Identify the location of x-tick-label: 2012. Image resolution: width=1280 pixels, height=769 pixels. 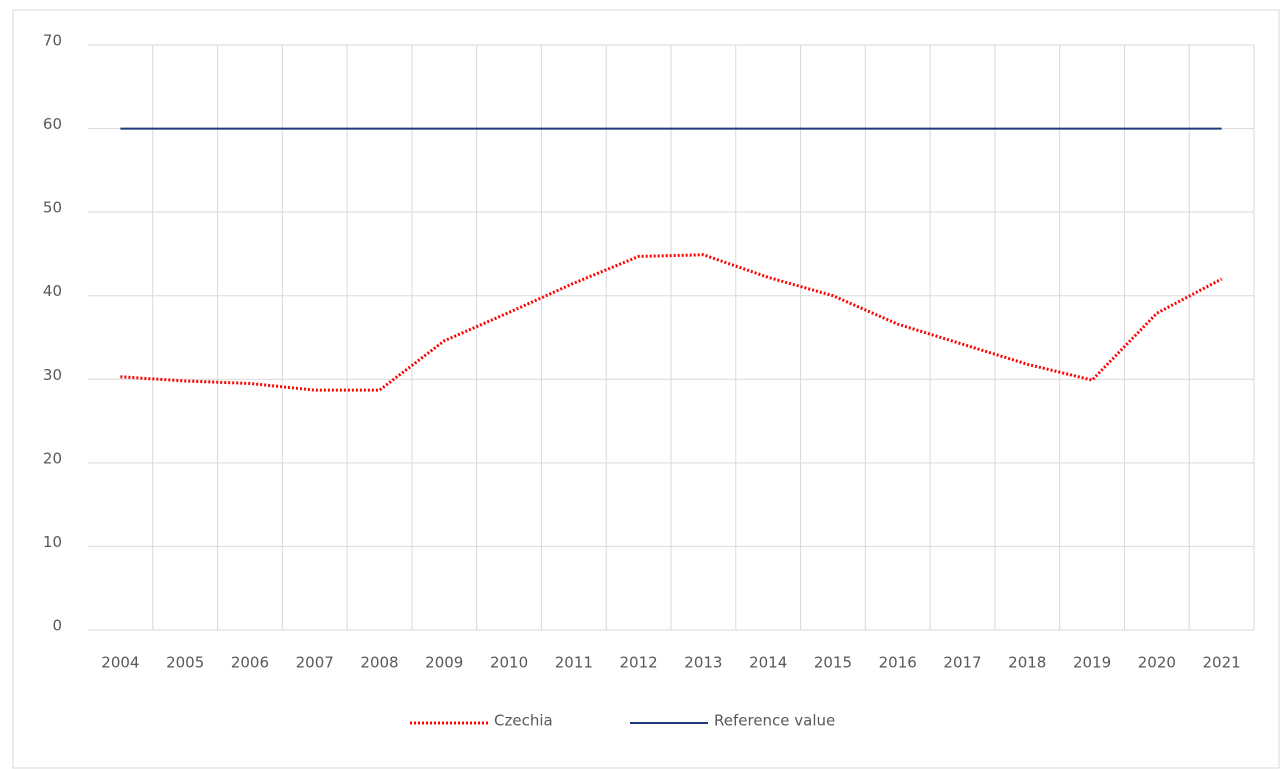
(639, 663).